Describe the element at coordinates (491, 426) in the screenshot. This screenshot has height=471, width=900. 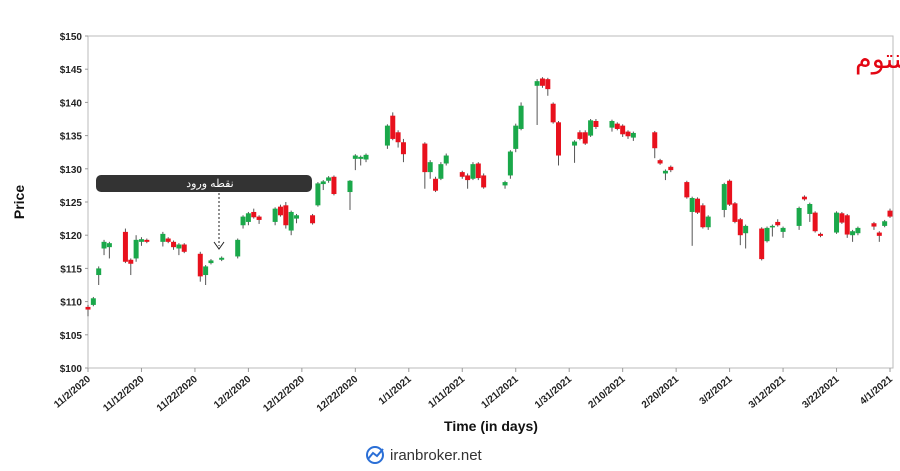
I see `x-axis-label: Time (in days)` at that location.